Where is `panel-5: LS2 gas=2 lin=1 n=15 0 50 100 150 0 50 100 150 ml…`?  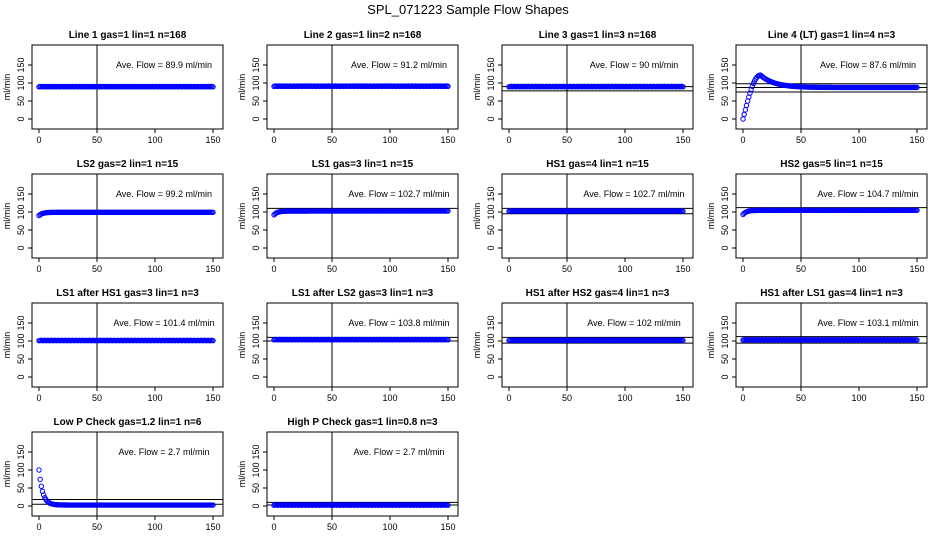
panel-5: LS2 gas=2 lin=1 n=15 0 50 100 150 0 50 100 150 ml… is located at coordinates (113, 216).